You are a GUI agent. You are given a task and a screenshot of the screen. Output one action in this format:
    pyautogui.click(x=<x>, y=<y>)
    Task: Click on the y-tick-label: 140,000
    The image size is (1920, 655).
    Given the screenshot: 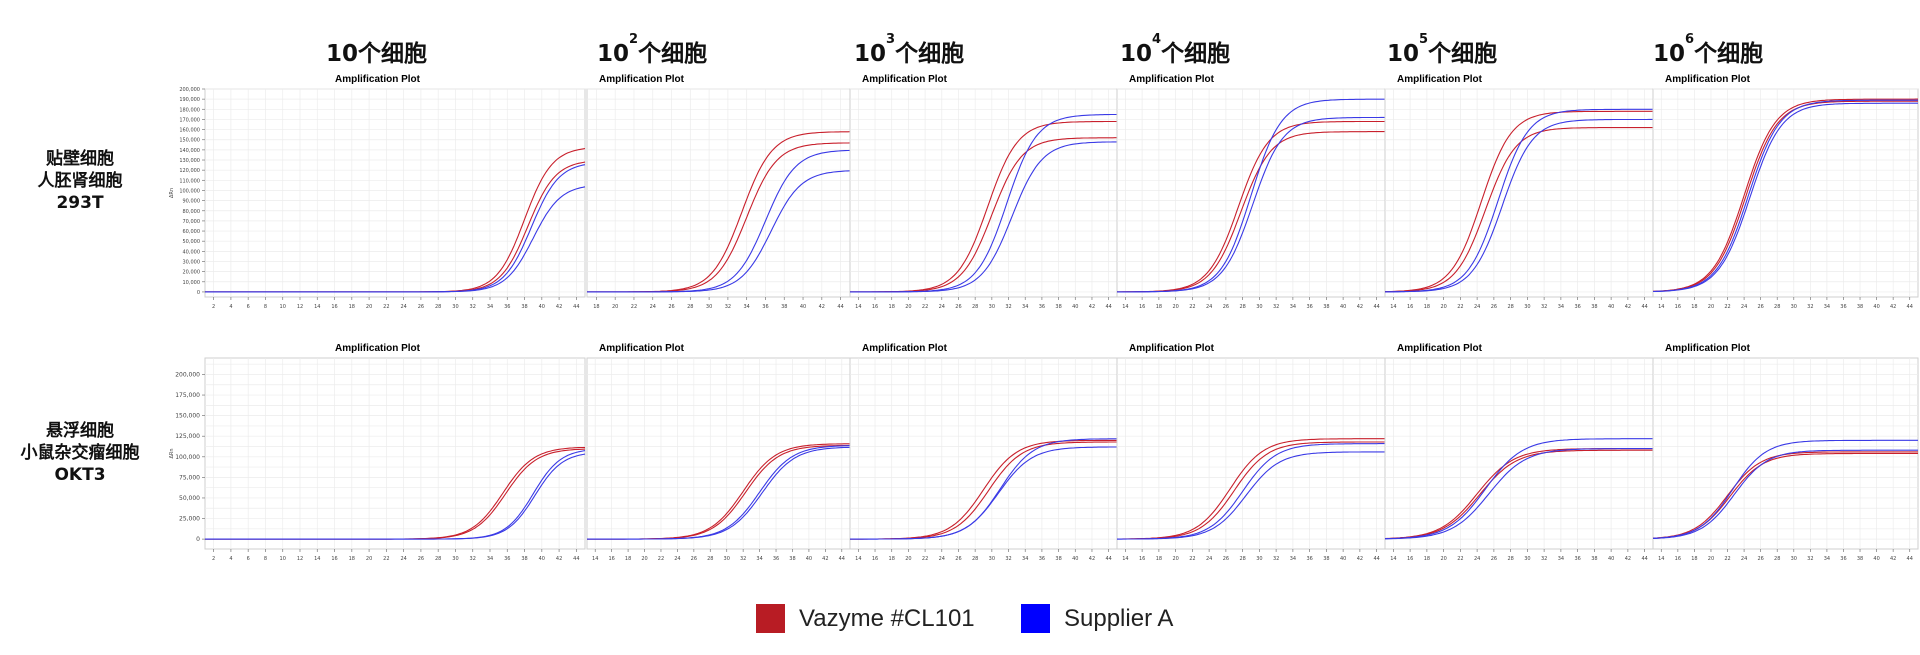 What is the action you would take?
    pyautogui.click(x=189, y=151)
    